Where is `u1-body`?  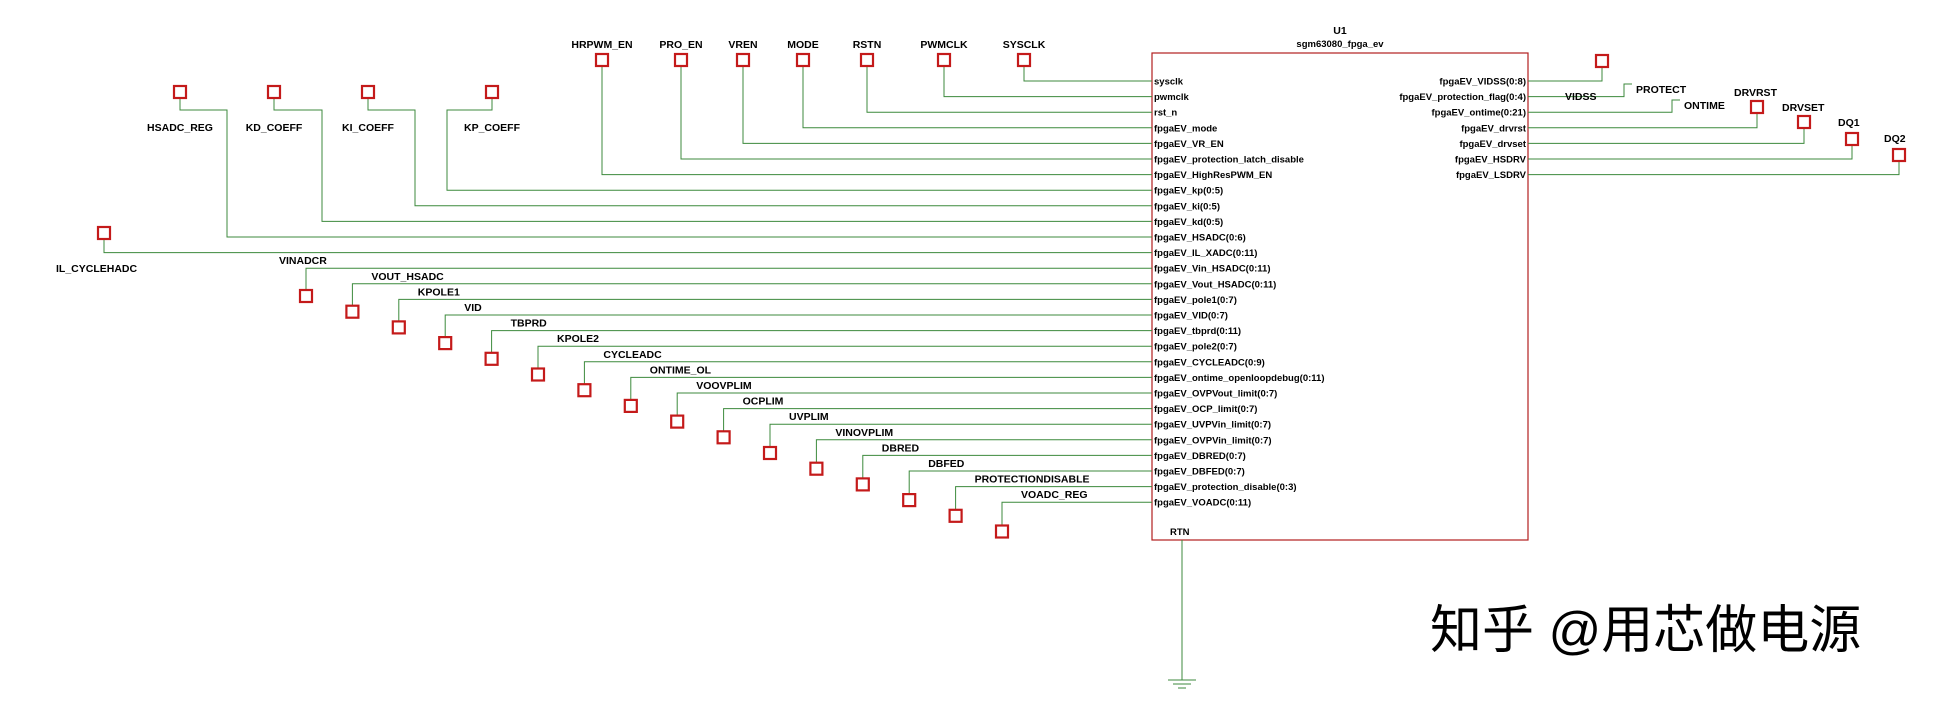 u1-body is located at coordinates (1340, 296).